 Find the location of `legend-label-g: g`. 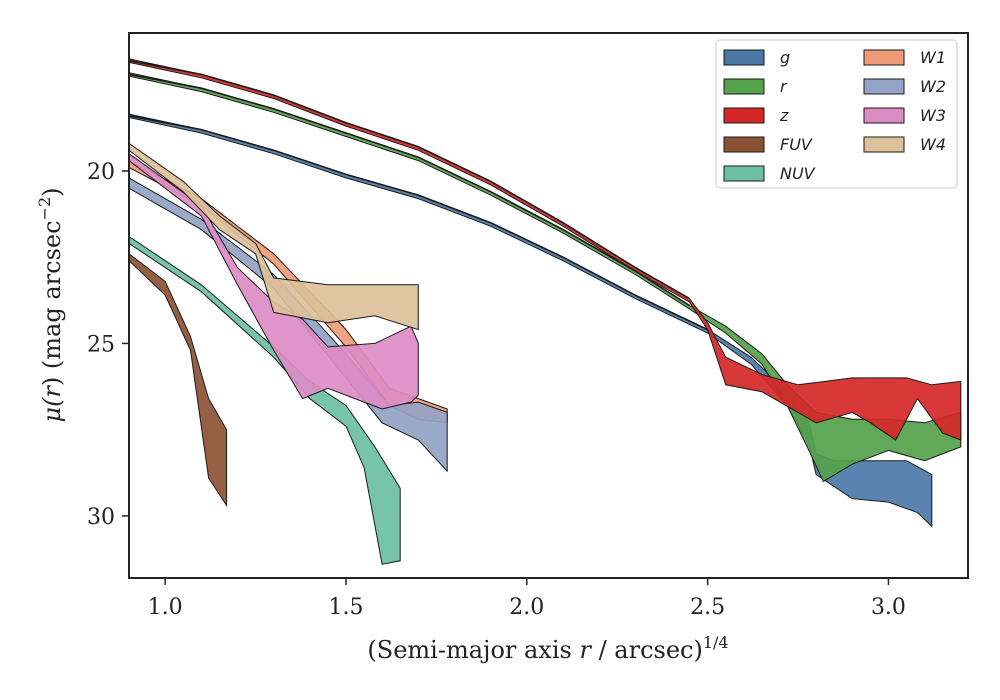

legend-label-g: g is located at coordinates (785, 57).